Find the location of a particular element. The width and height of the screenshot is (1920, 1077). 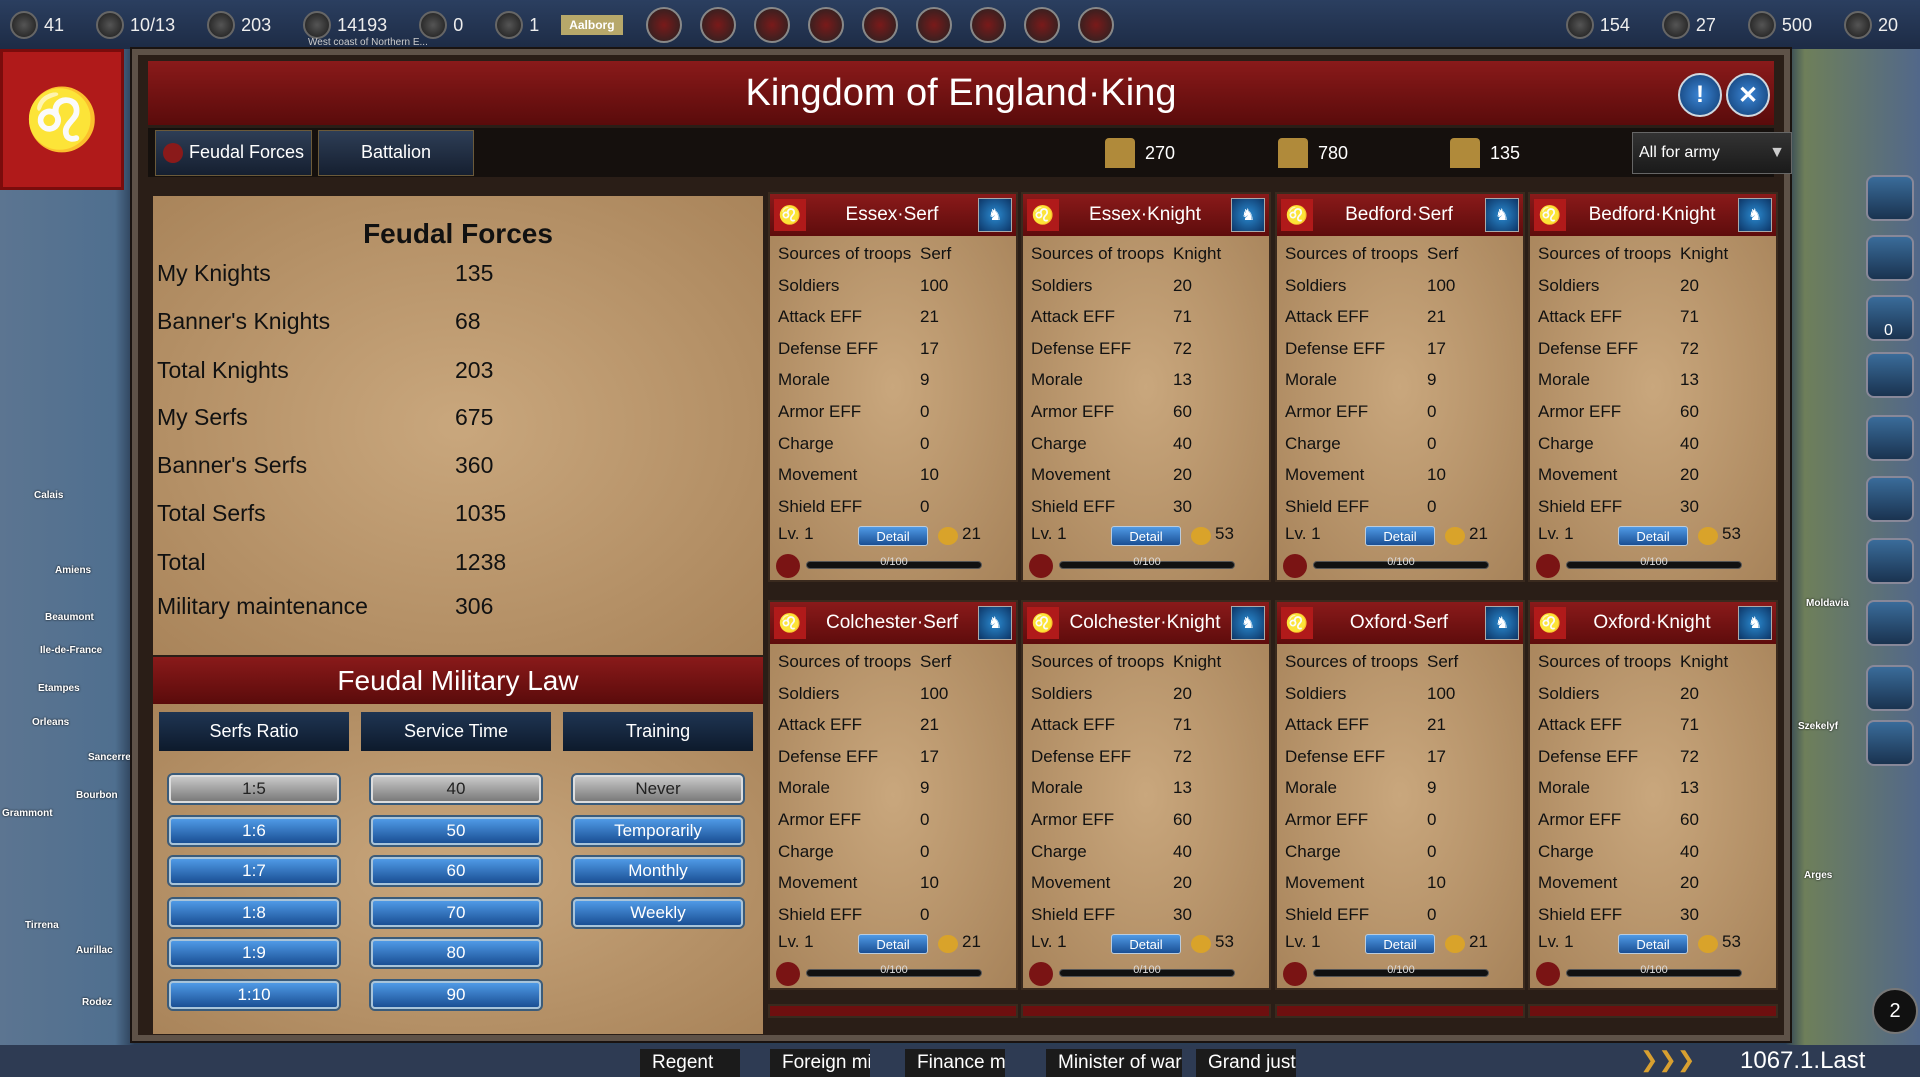

law-option-button: Monthly is located at coordinates (658, 871).